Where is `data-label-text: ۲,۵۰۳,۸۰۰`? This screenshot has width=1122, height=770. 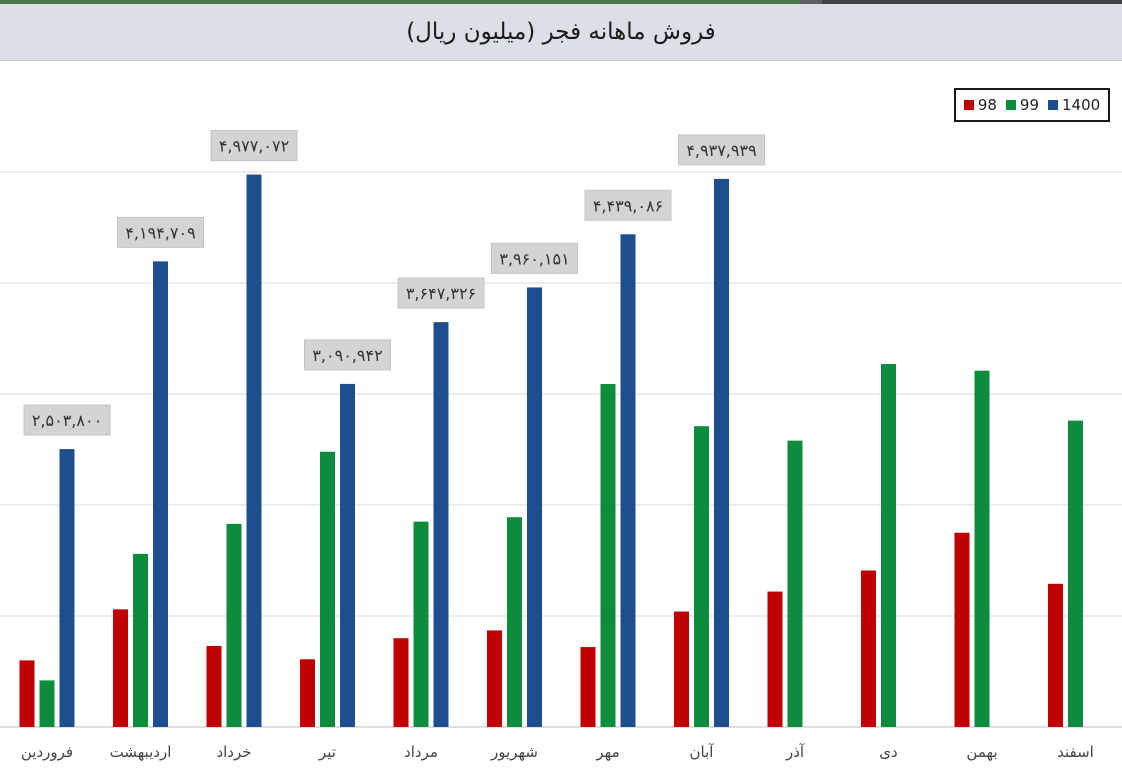 data-label-text: ۲,۵۰۳,۸۰۰ is located at coordinates (67, 420).